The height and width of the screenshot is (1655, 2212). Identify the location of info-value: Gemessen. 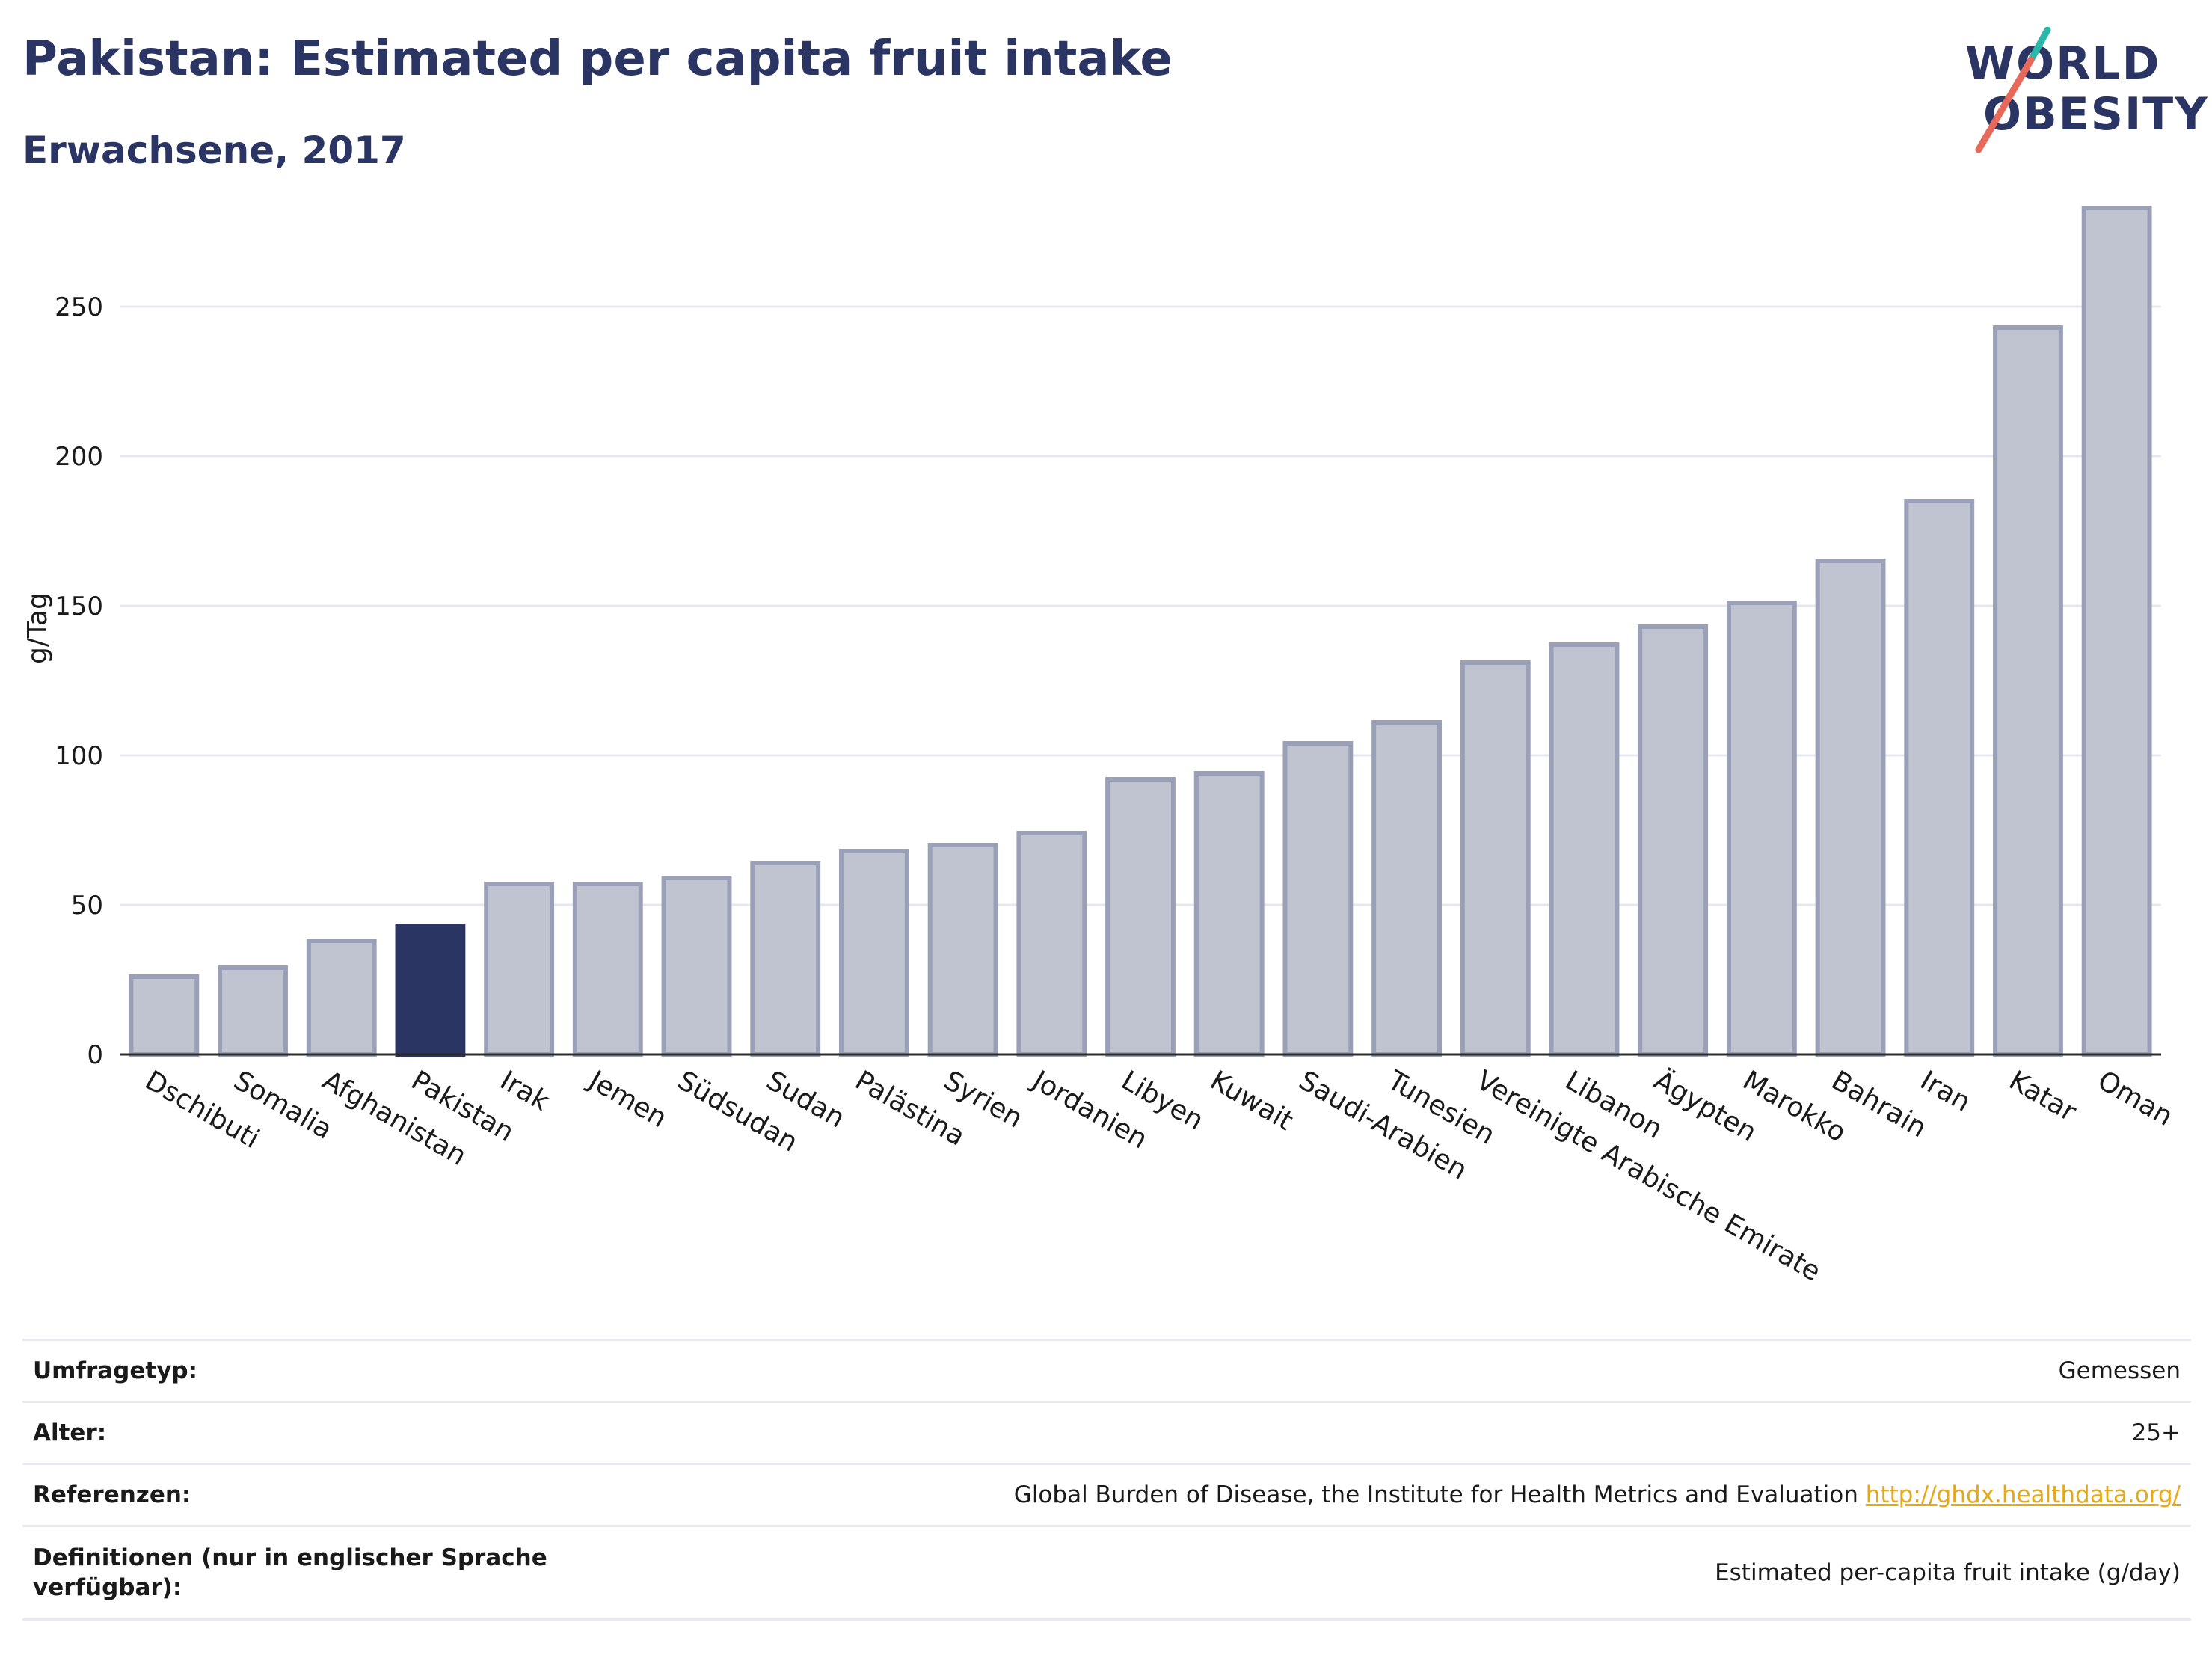
(2119, 1370).